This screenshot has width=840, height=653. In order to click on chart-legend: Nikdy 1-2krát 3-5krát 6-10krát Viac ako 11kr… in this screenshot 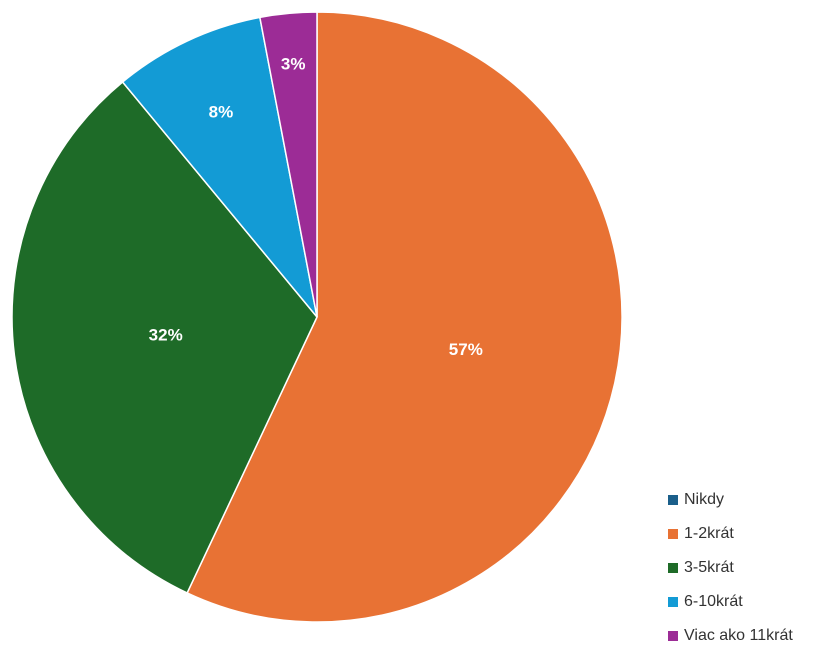, I will do `click(754, 568)`.